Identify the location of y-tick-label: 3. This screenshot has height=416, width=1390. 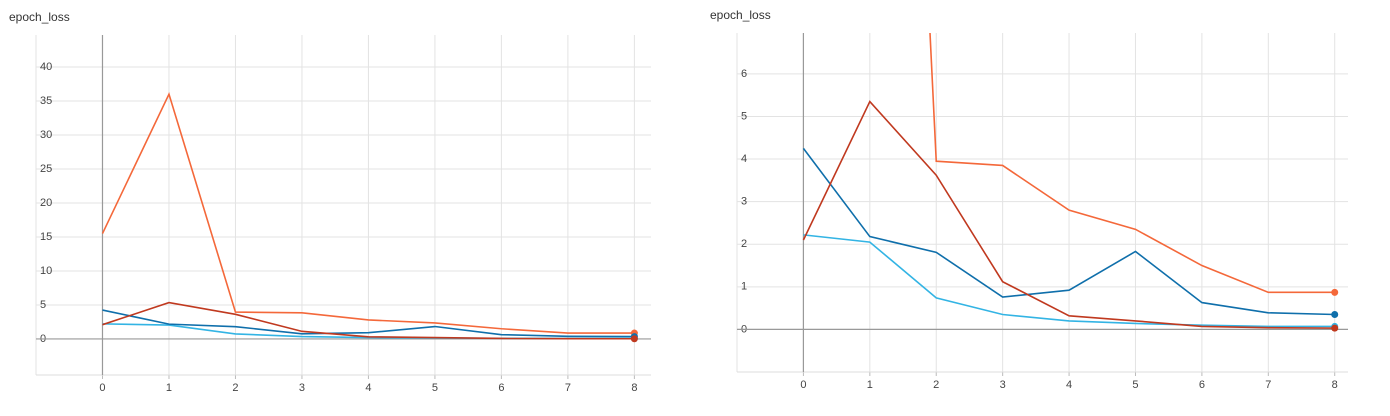
(744, 202).